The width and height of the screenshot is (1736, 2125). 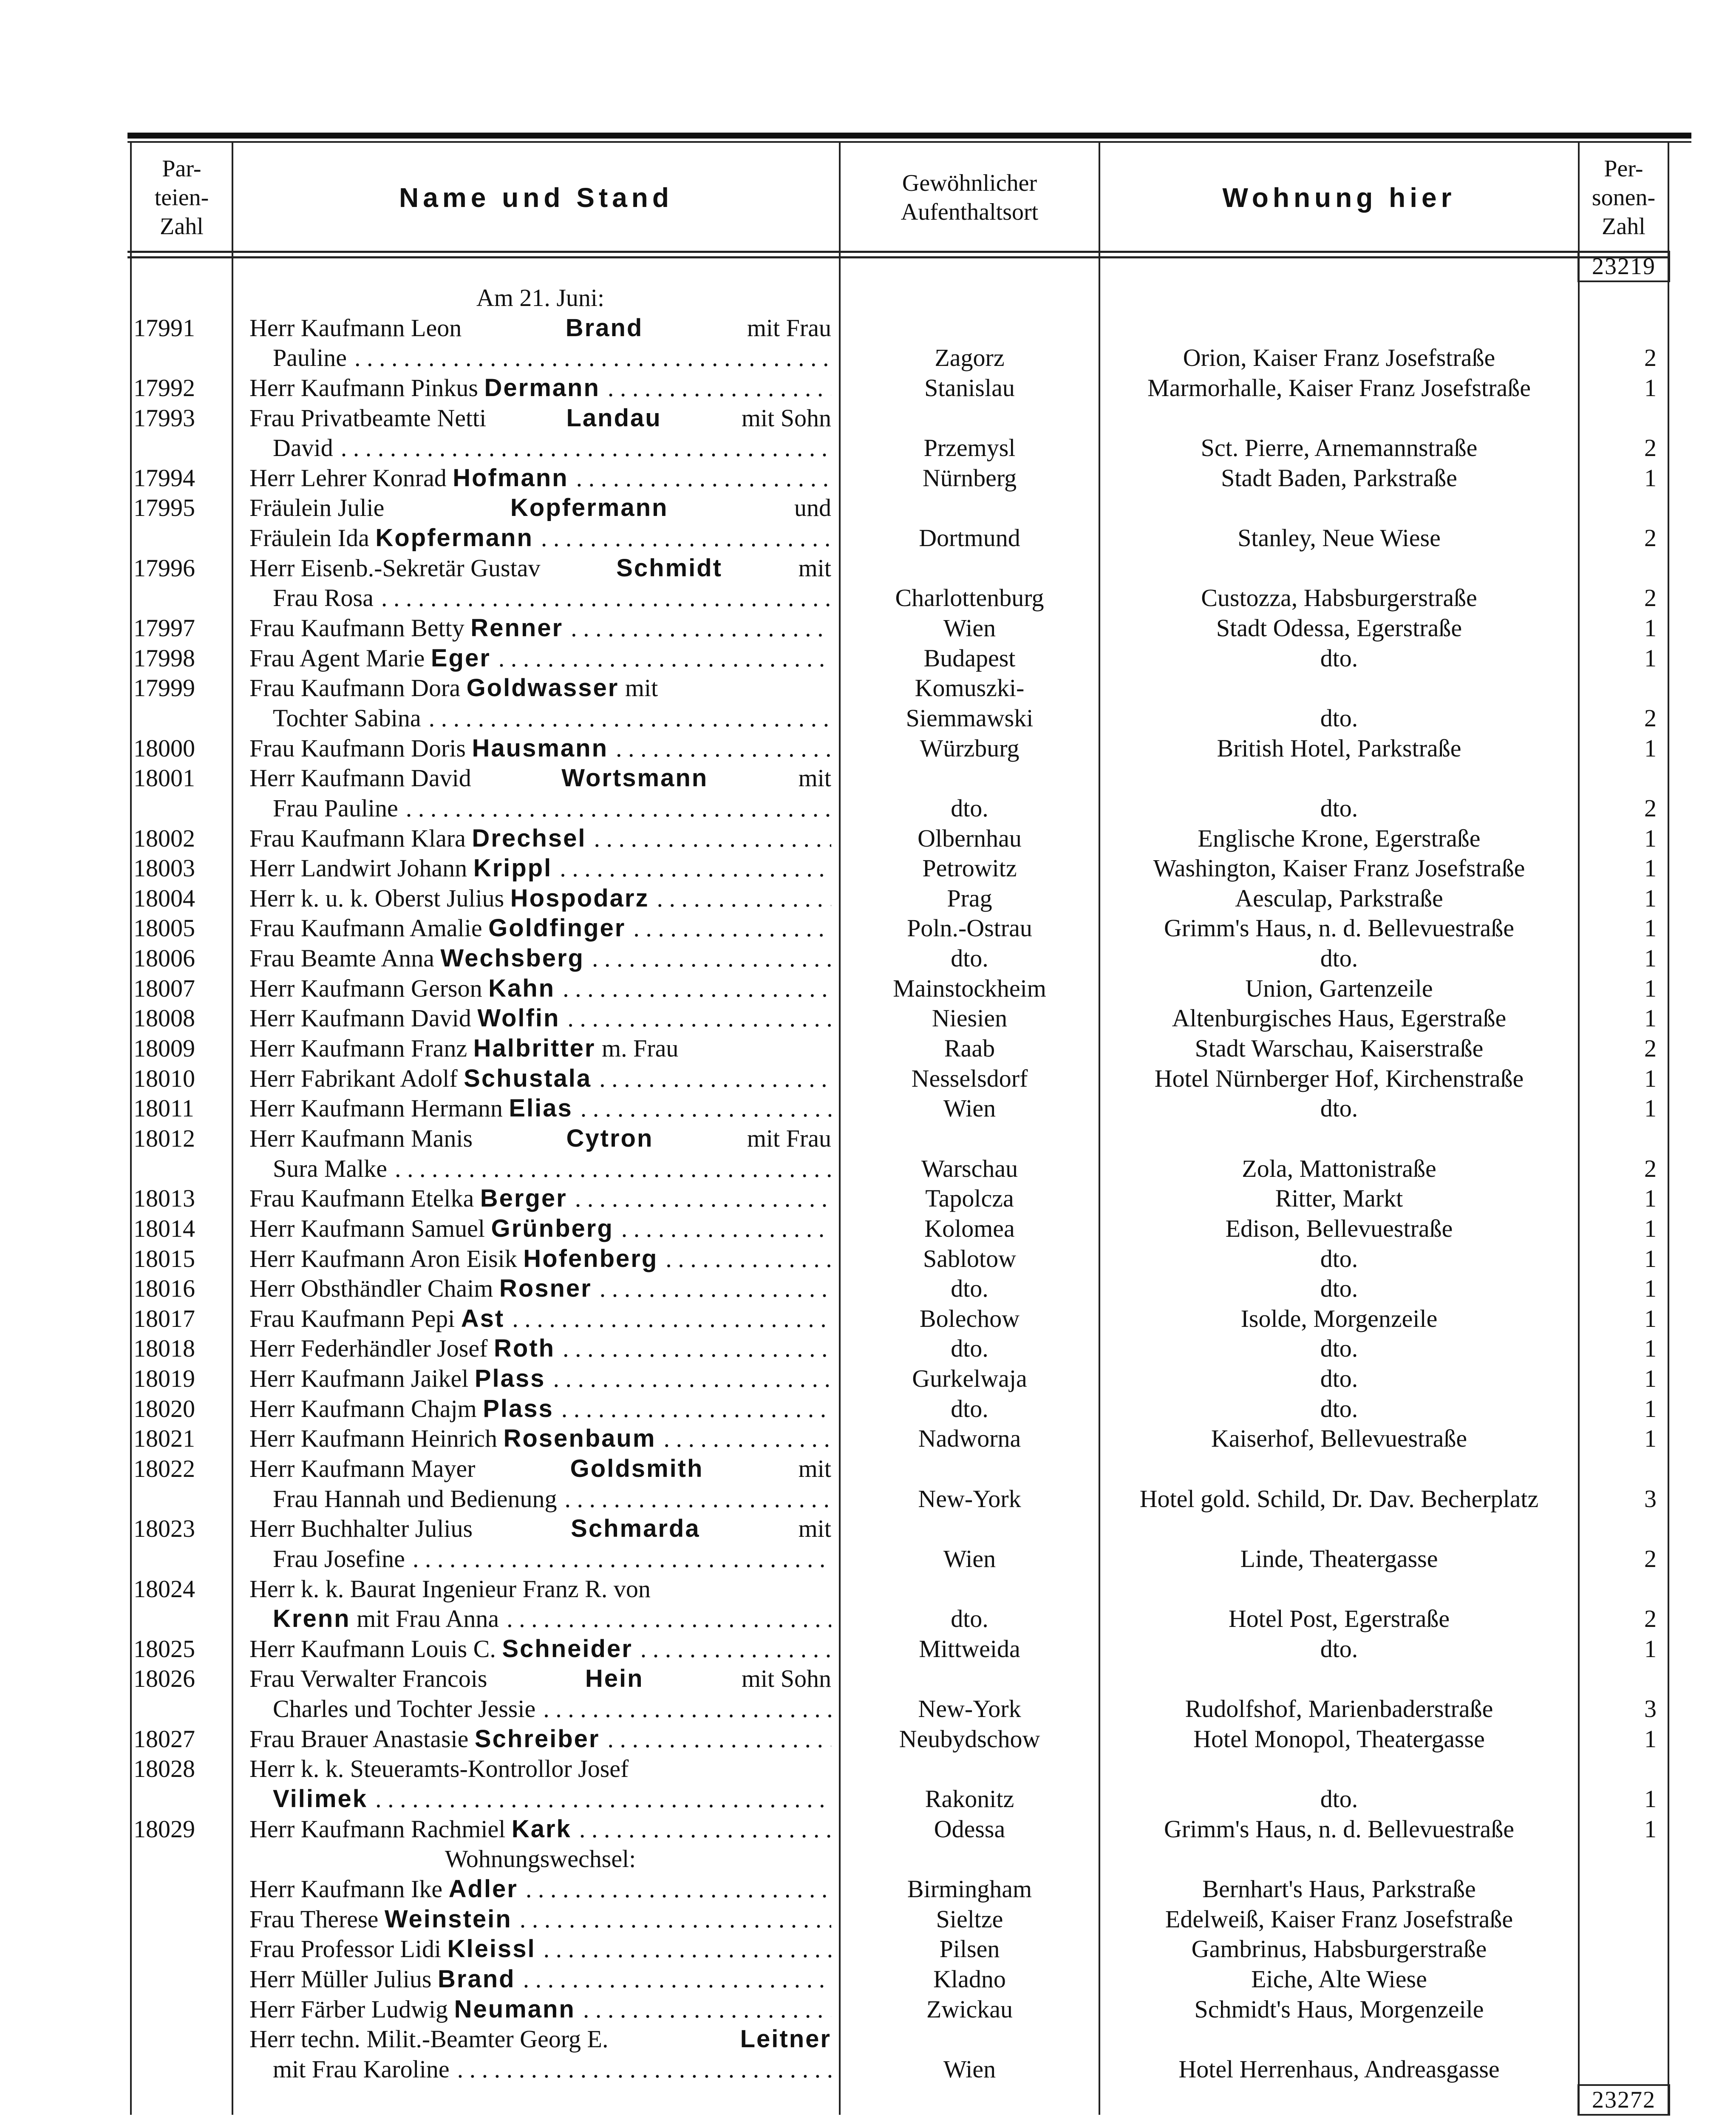 I want to click on name-text: Herr Kaufmann Ike, so click(x=349, y=1889).